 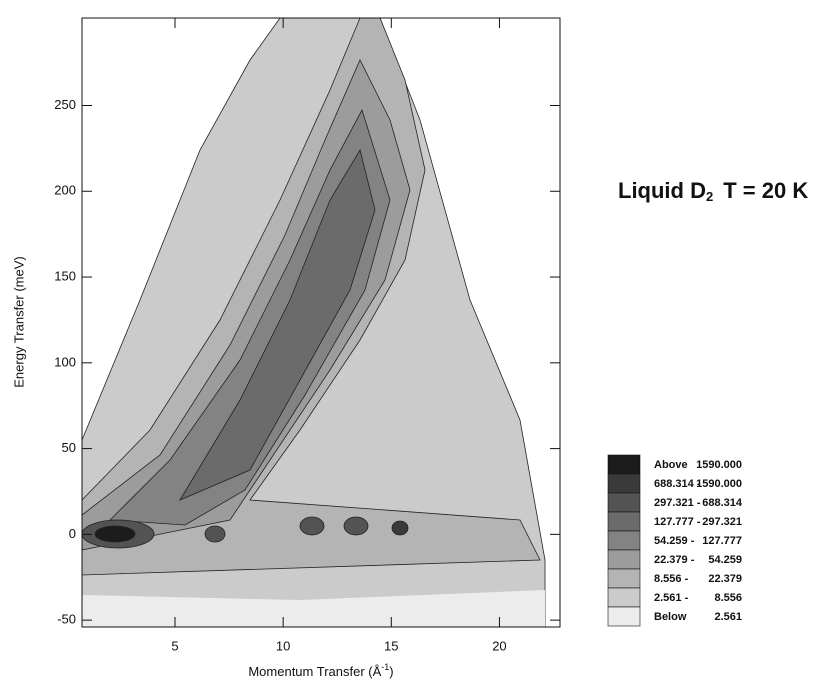 What do you see at coordinates (677, 522) in the screenshot?
I see `legend-label: 127.777 -` at bounding box center [677, 522].